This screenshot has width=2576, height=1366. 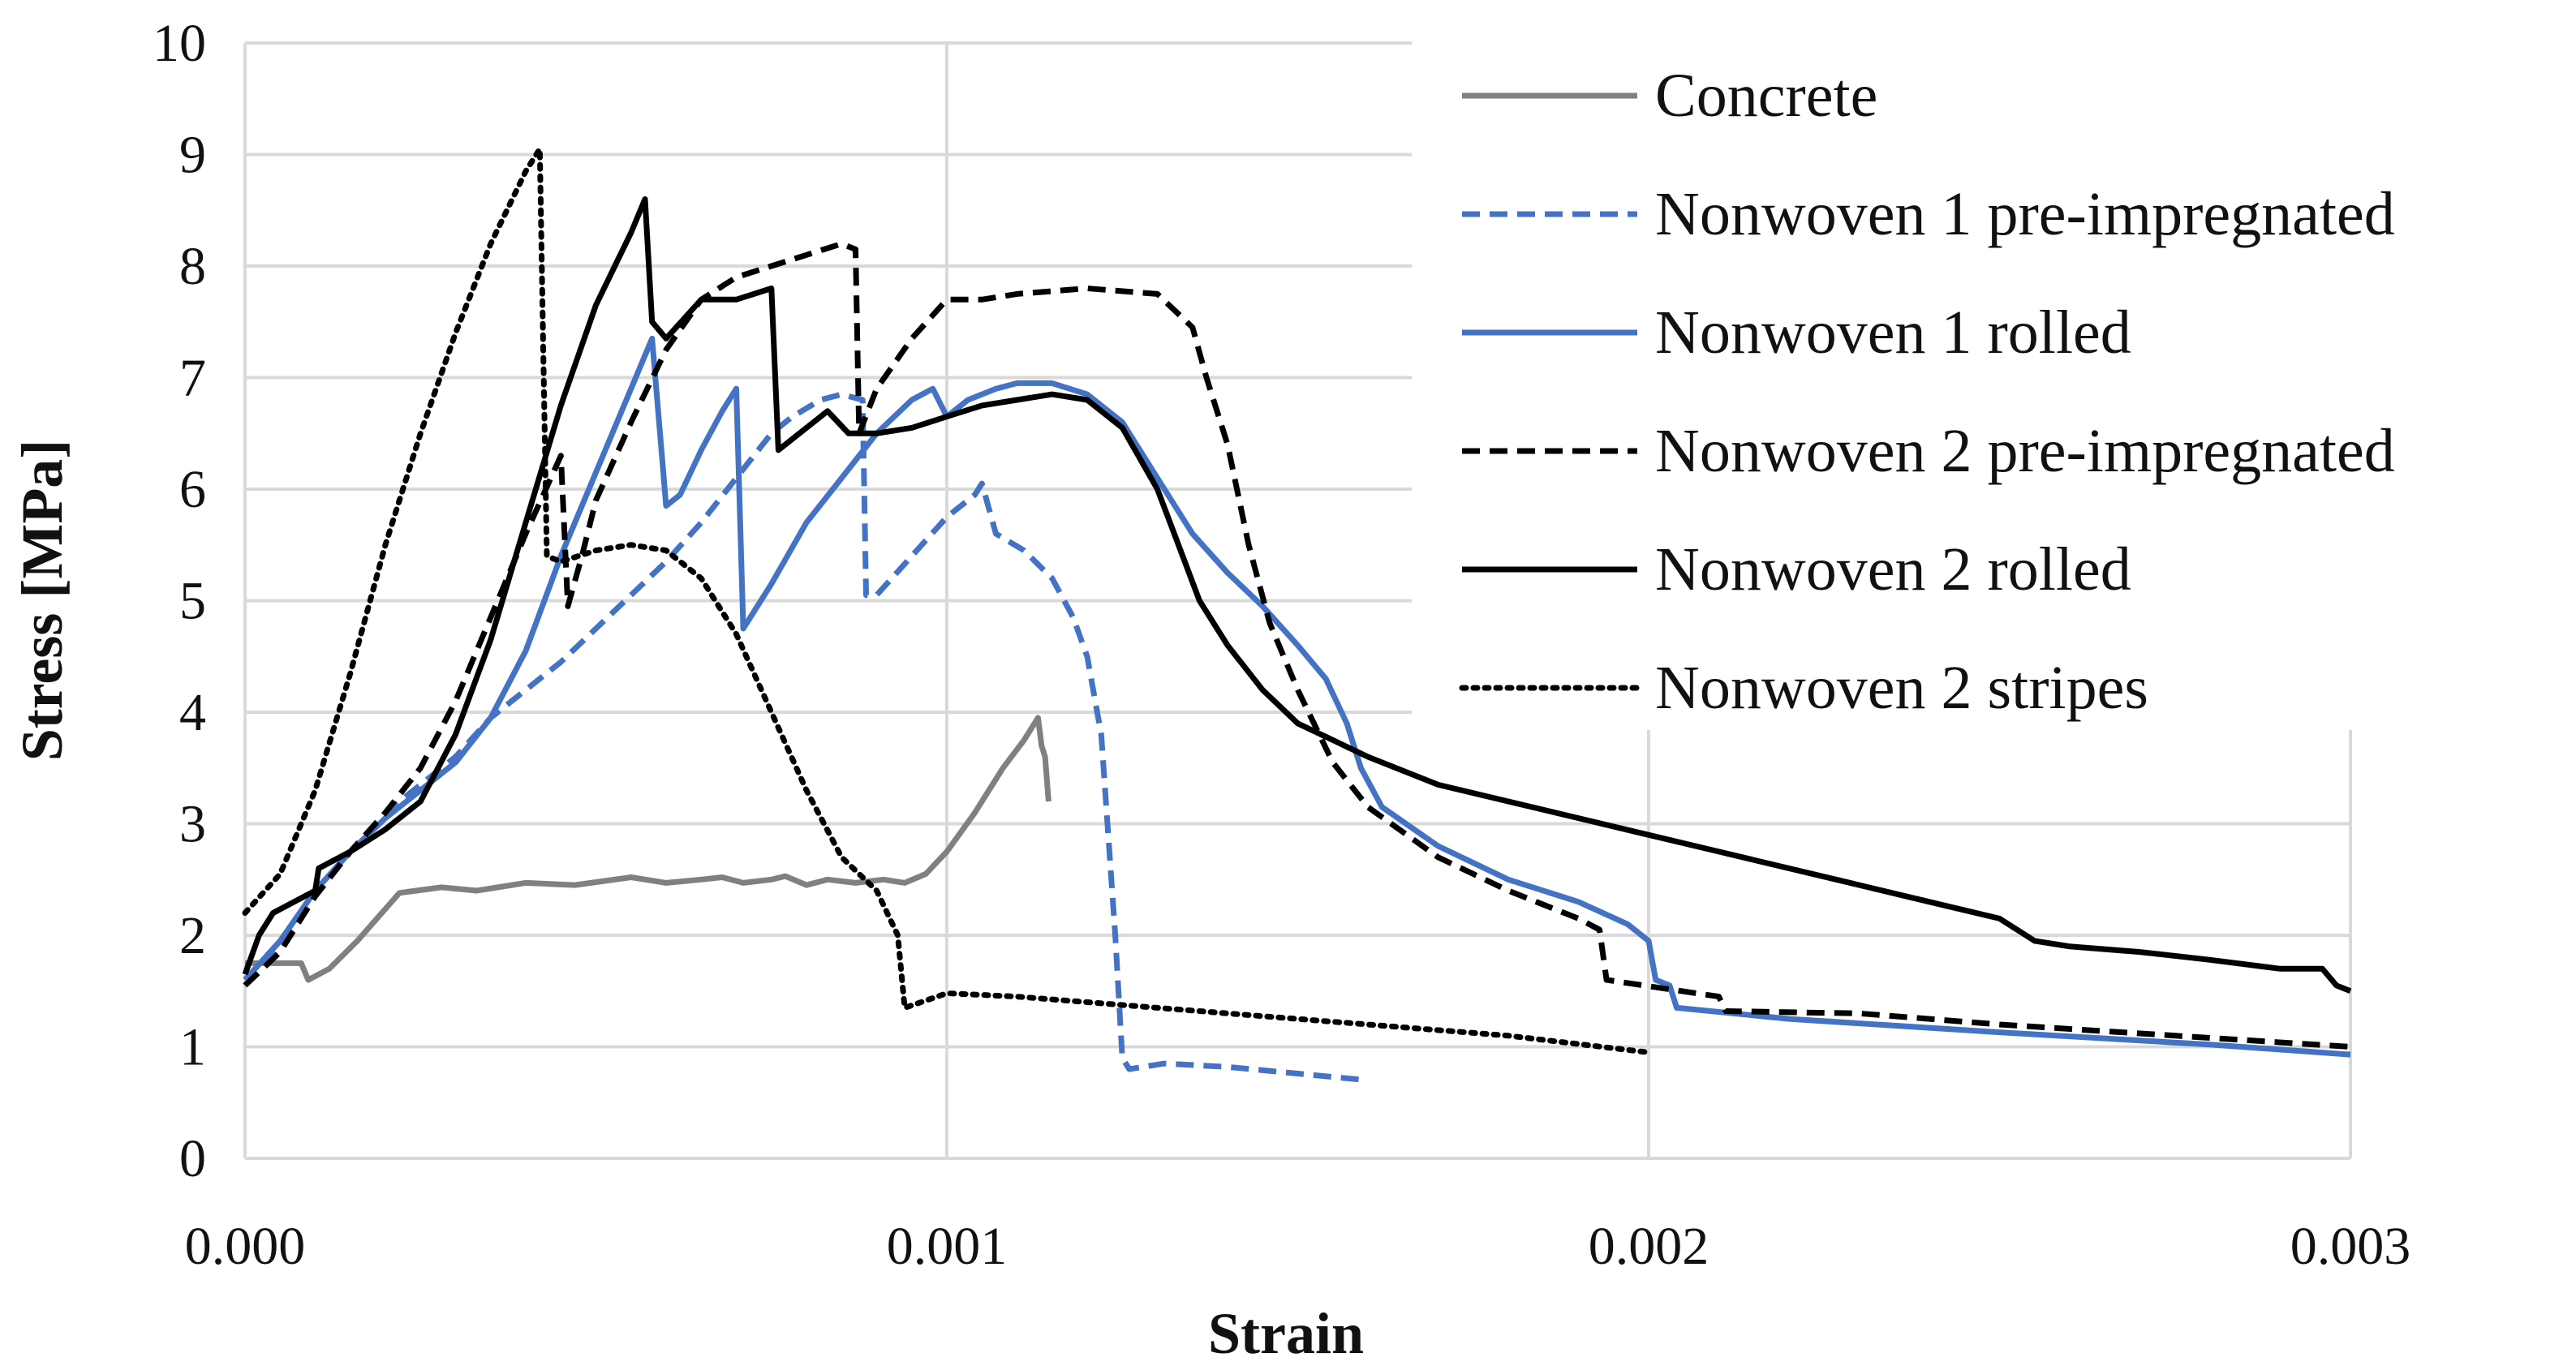 What do you see at coordinates (192, 490) in the screenshot?
I see `y-tick-label-6: 6` at bounding box center [192, 490].